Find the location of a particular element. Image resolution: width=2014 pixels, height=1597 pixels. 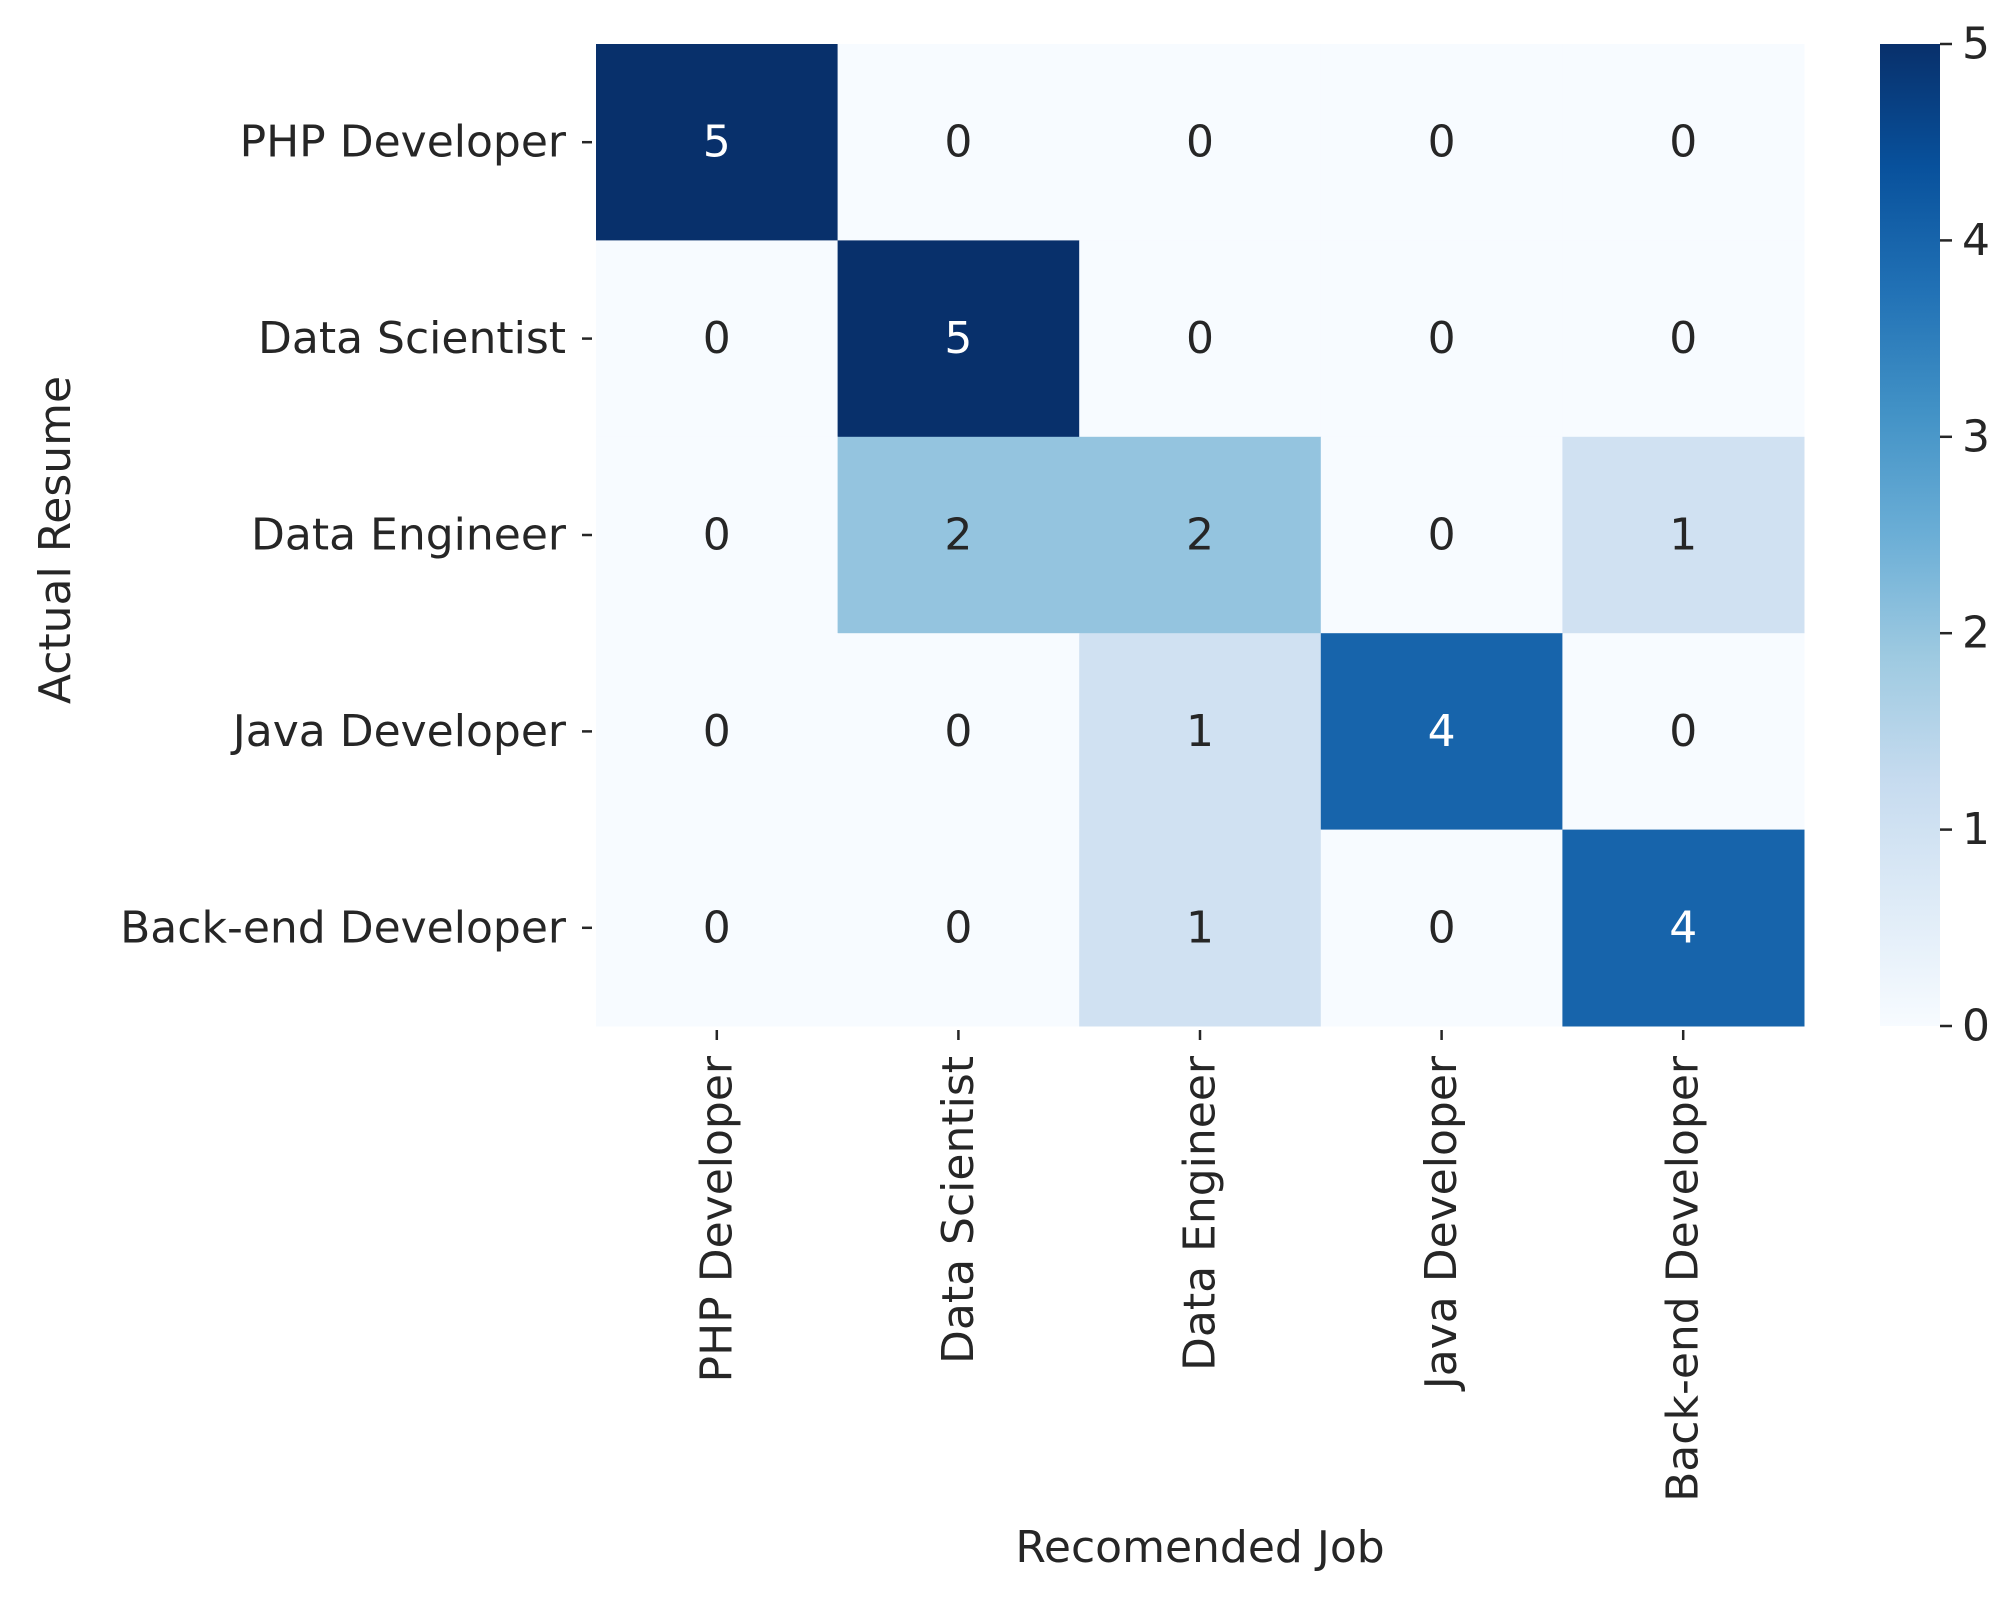

colorbar-tick-label: 1 is located at coordinates (1976, 829).